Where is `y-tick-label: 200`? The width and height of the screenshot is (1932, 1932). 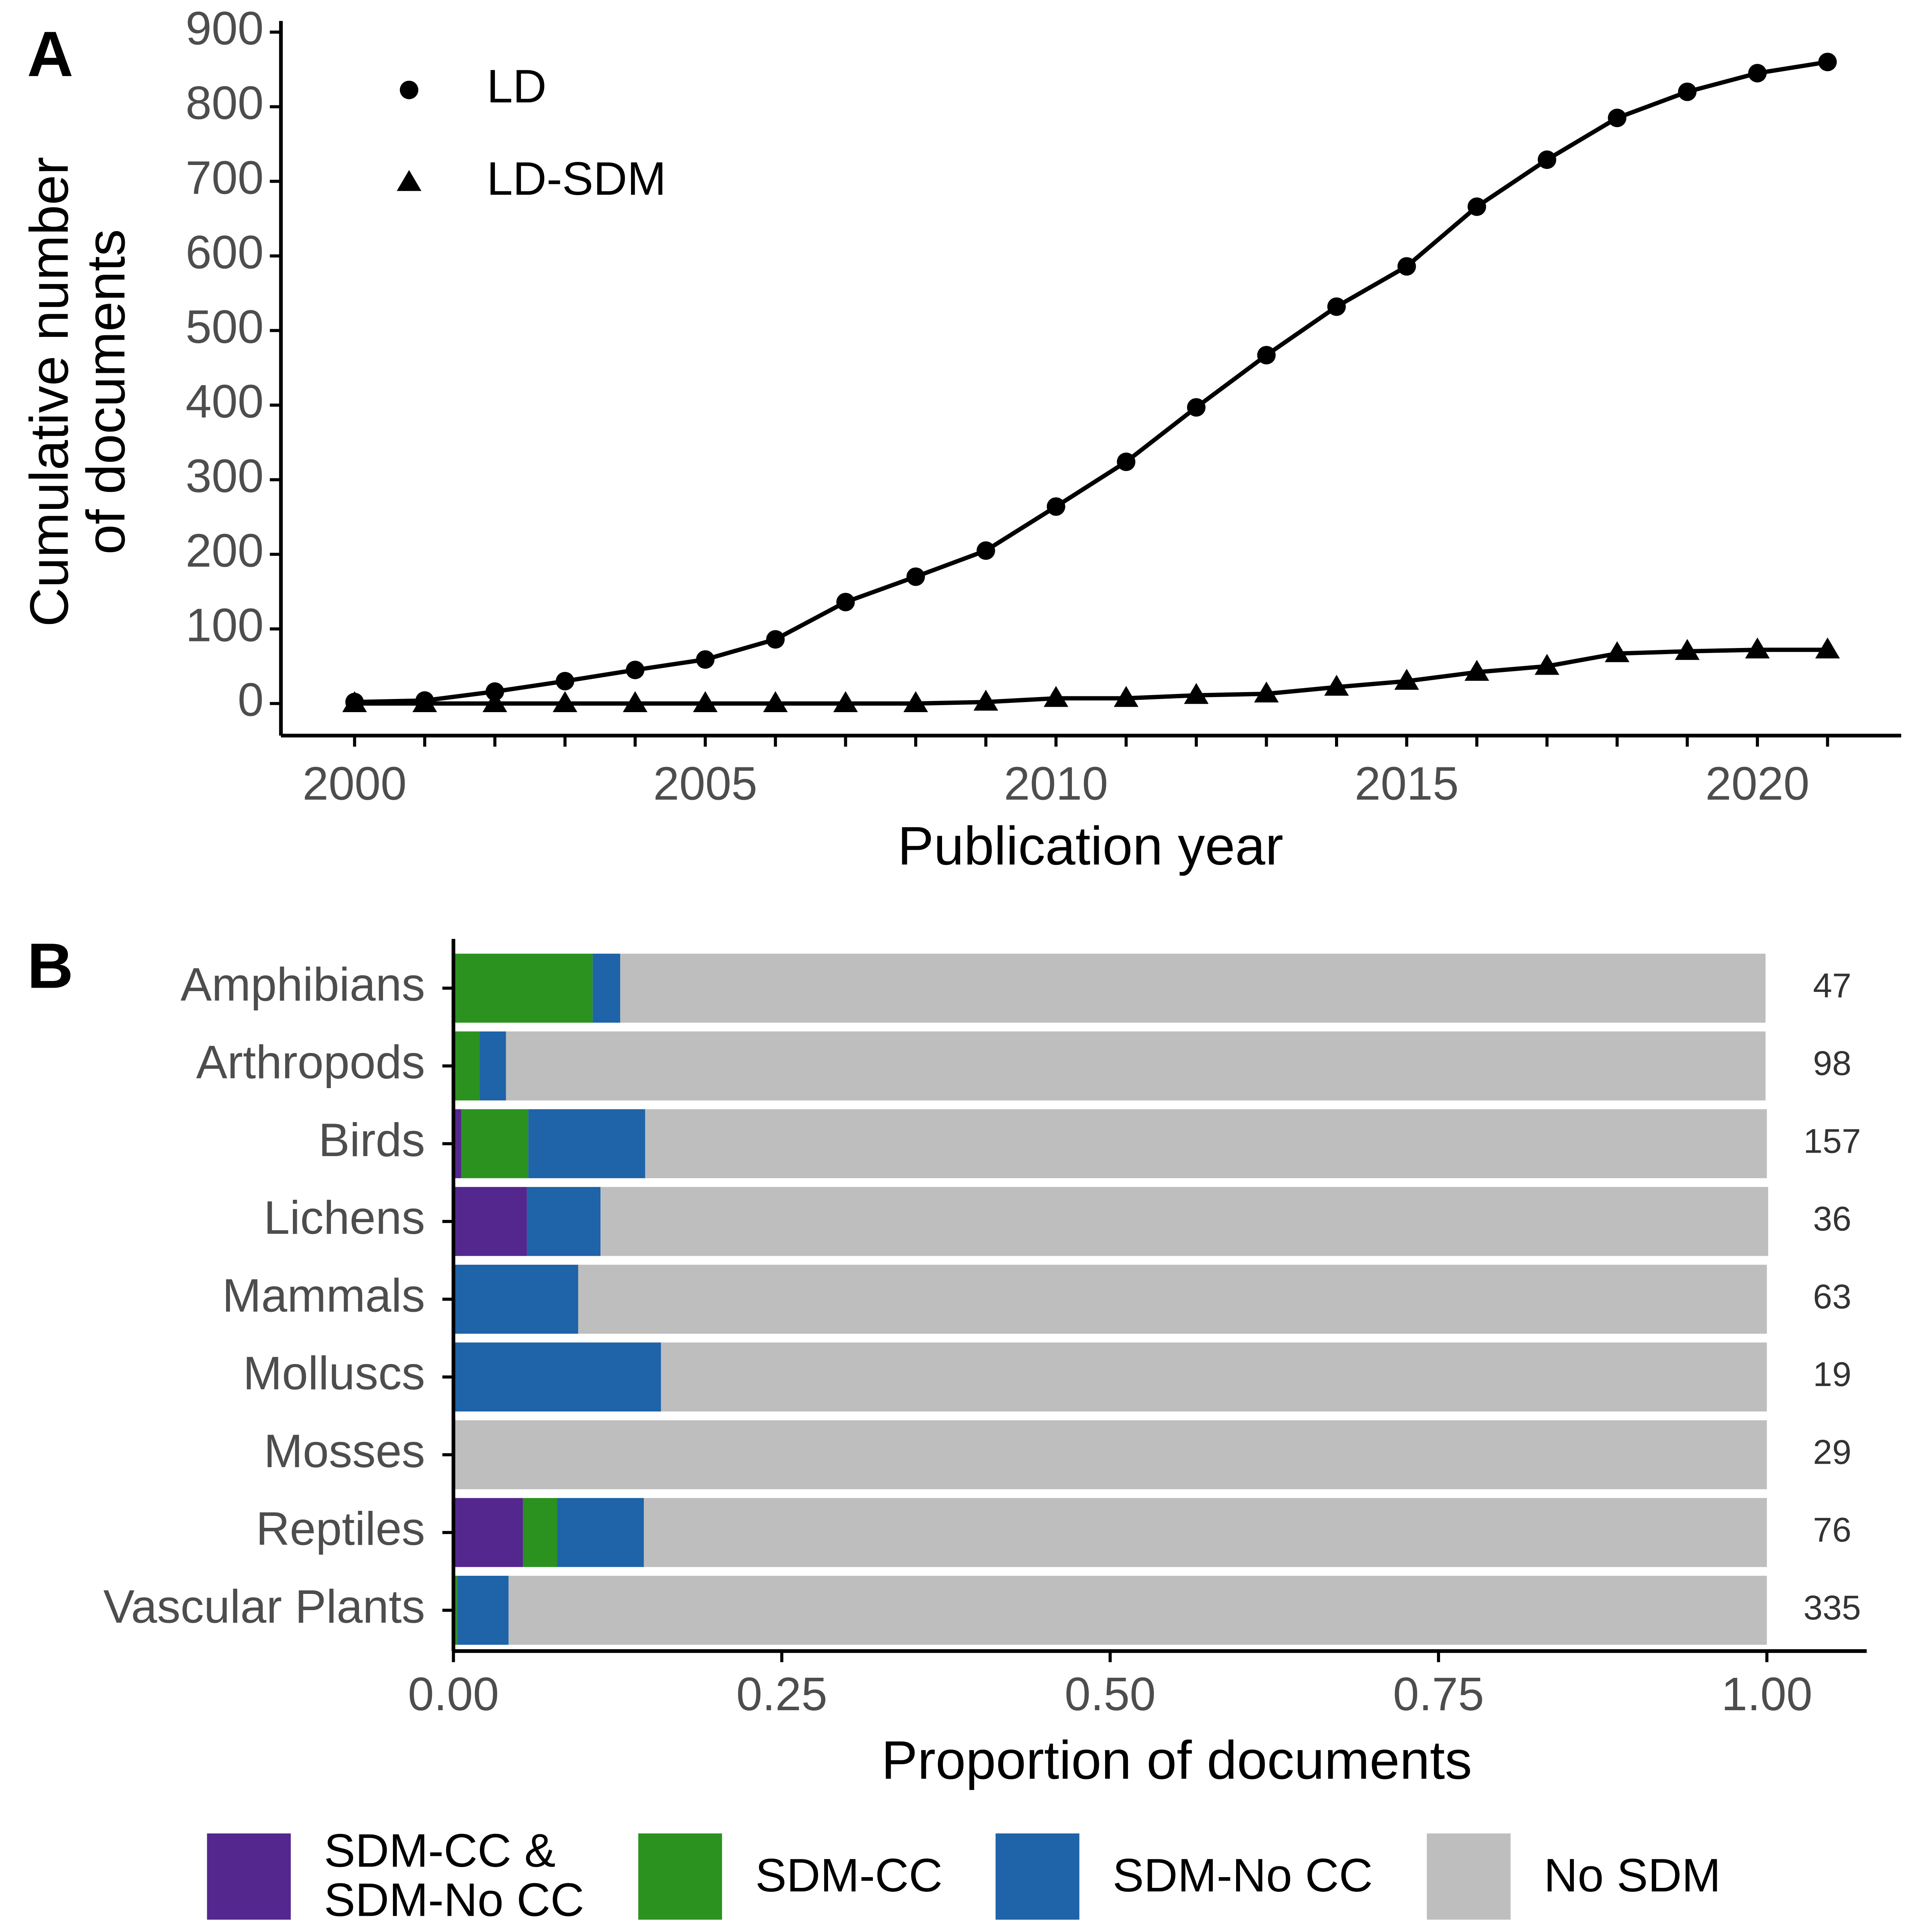 y-tick-label: 200 is located at coordinates (225, 550).